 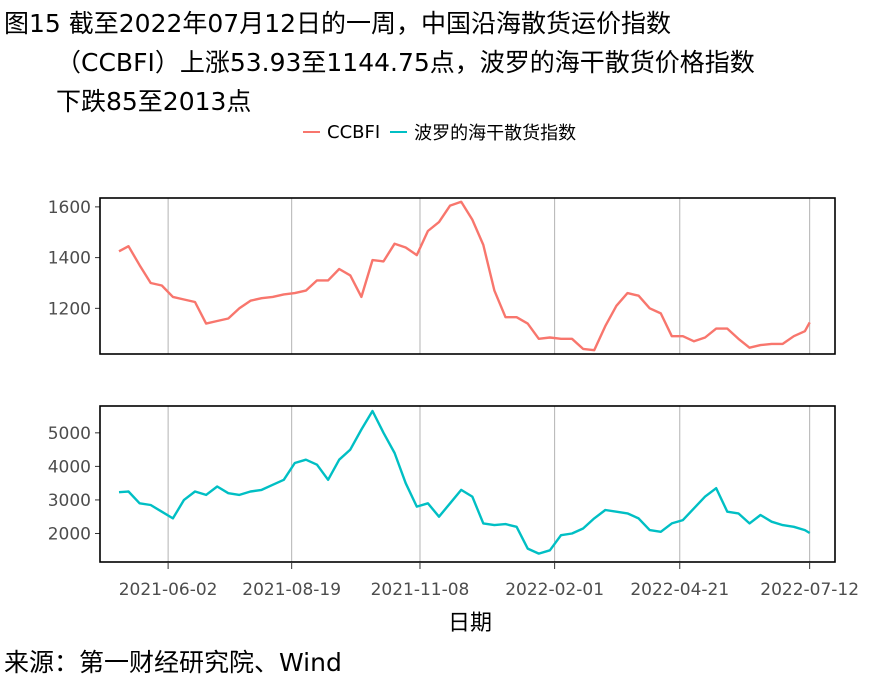 What do you see at coordinates (470, 623) in the screenshot?
I see `x-axis-label: 日期` at bounding box center [470, 623].